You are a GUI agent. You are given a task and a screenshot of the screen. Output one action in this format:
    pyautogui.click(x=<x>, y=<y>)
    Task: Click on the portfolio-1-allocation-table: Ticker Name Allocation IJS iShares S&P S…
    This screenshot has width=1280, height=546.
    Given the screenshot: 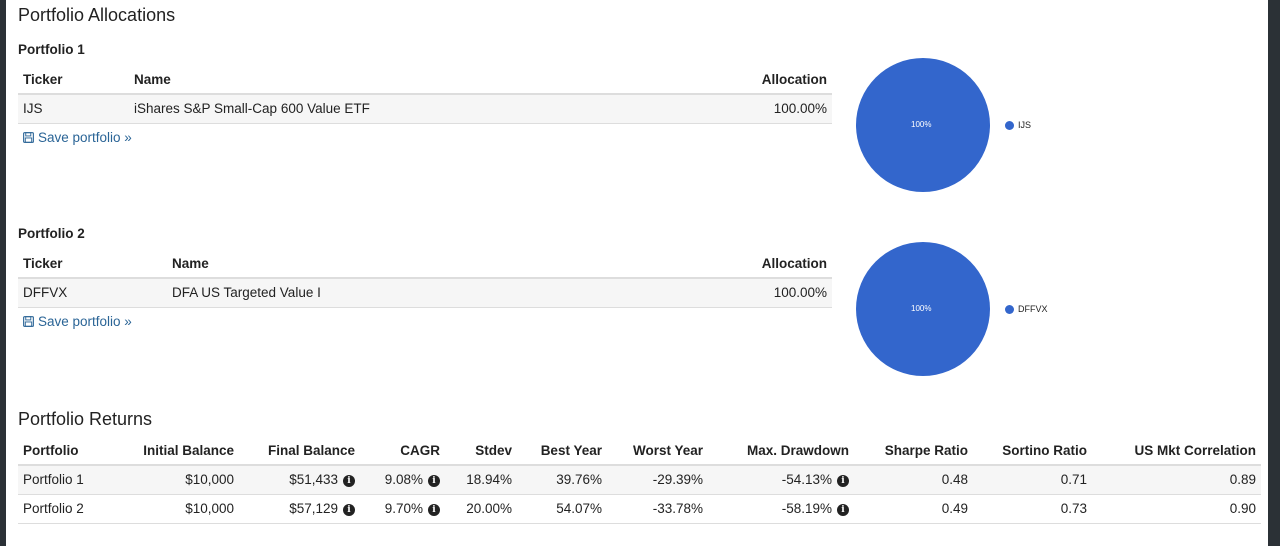 What is the action you would take?
    pyautogui.click(x=425, y=94)
    